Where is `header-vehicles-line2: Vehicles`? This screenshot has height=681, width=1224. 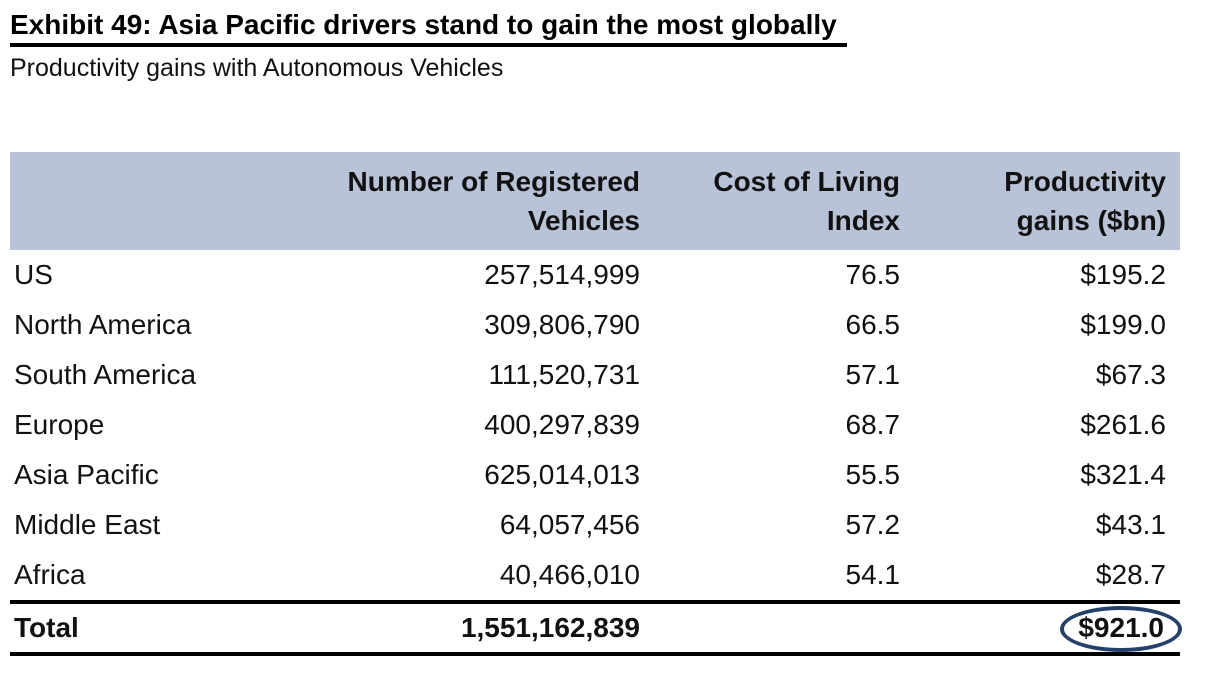 header-vehicles-line2: Vehicles is located at coordinates (583, 220).